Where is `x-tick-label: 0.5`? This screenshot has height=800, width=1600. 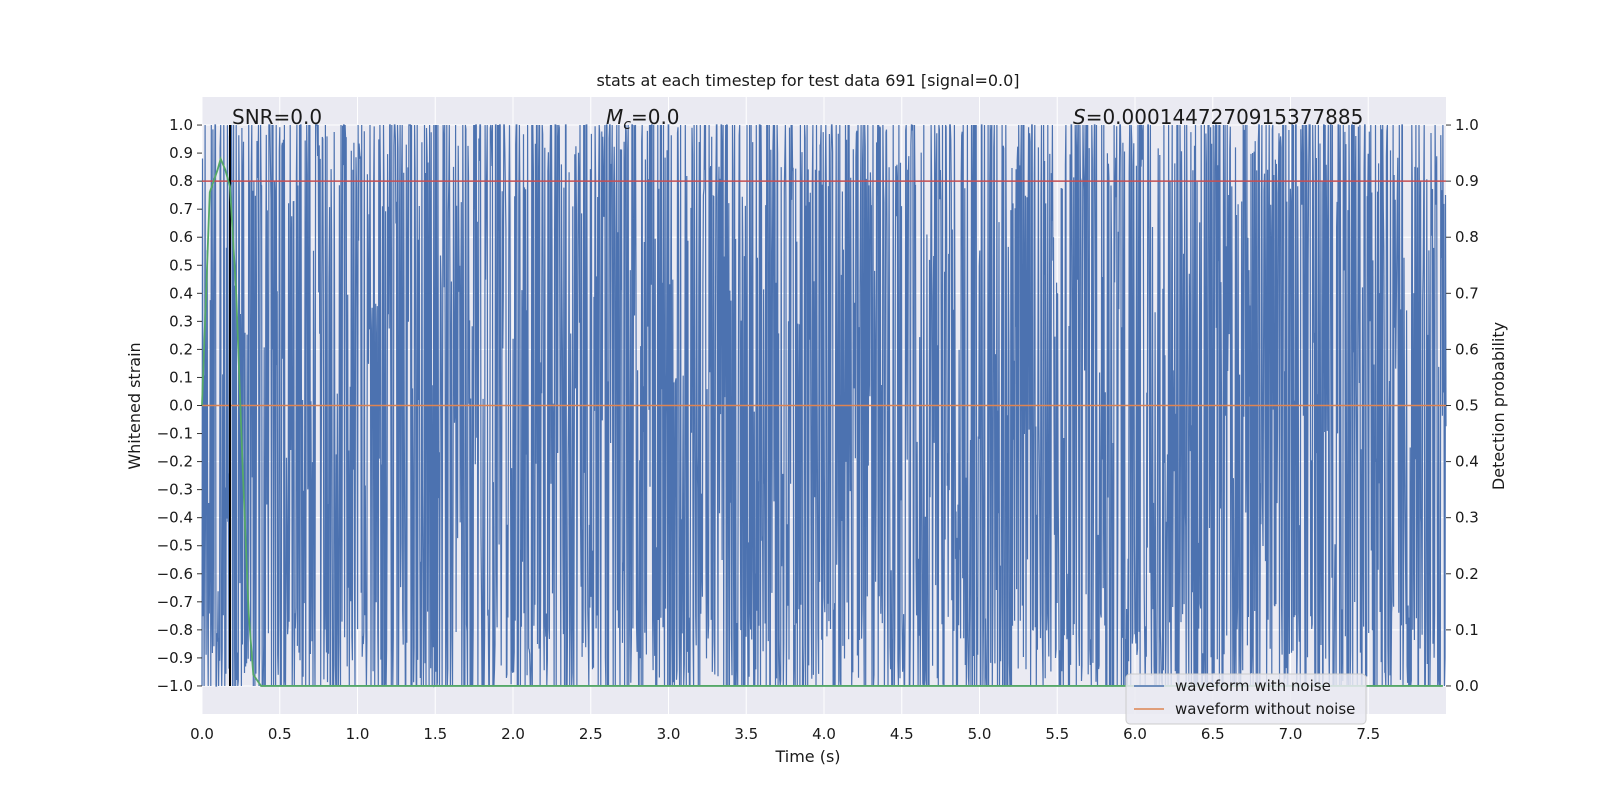 x-tick-label: 0.5 is located at coordinates (280, 734).